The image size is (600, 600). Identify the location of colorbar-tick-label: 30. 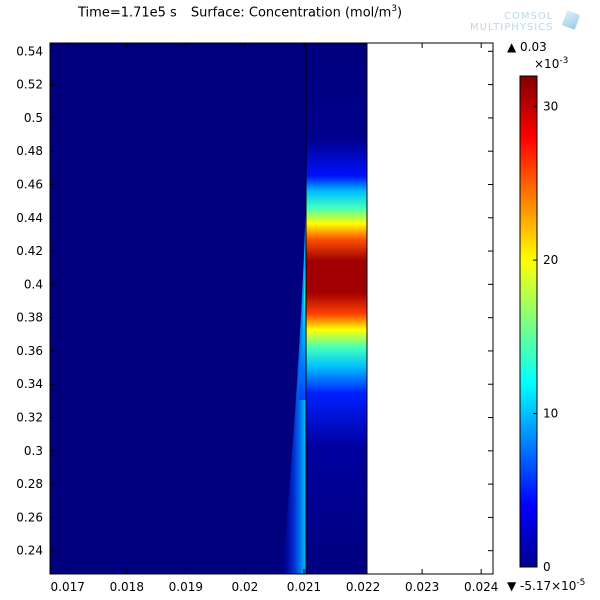
(550, 107).